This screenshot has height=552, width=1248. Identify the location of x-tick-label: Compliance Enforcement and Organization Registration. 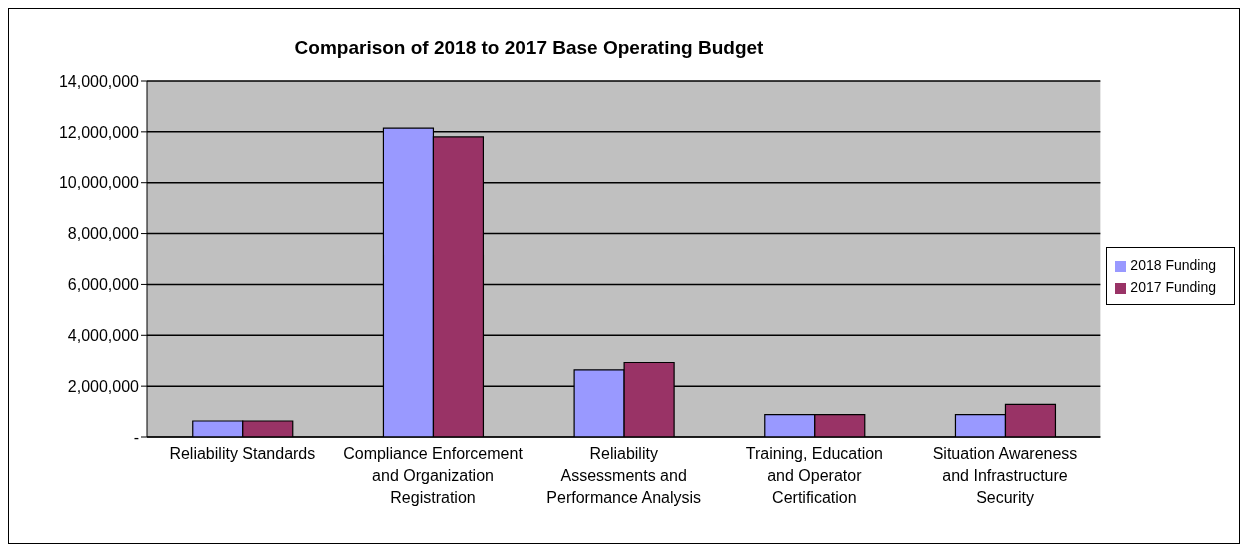
(433, 475).